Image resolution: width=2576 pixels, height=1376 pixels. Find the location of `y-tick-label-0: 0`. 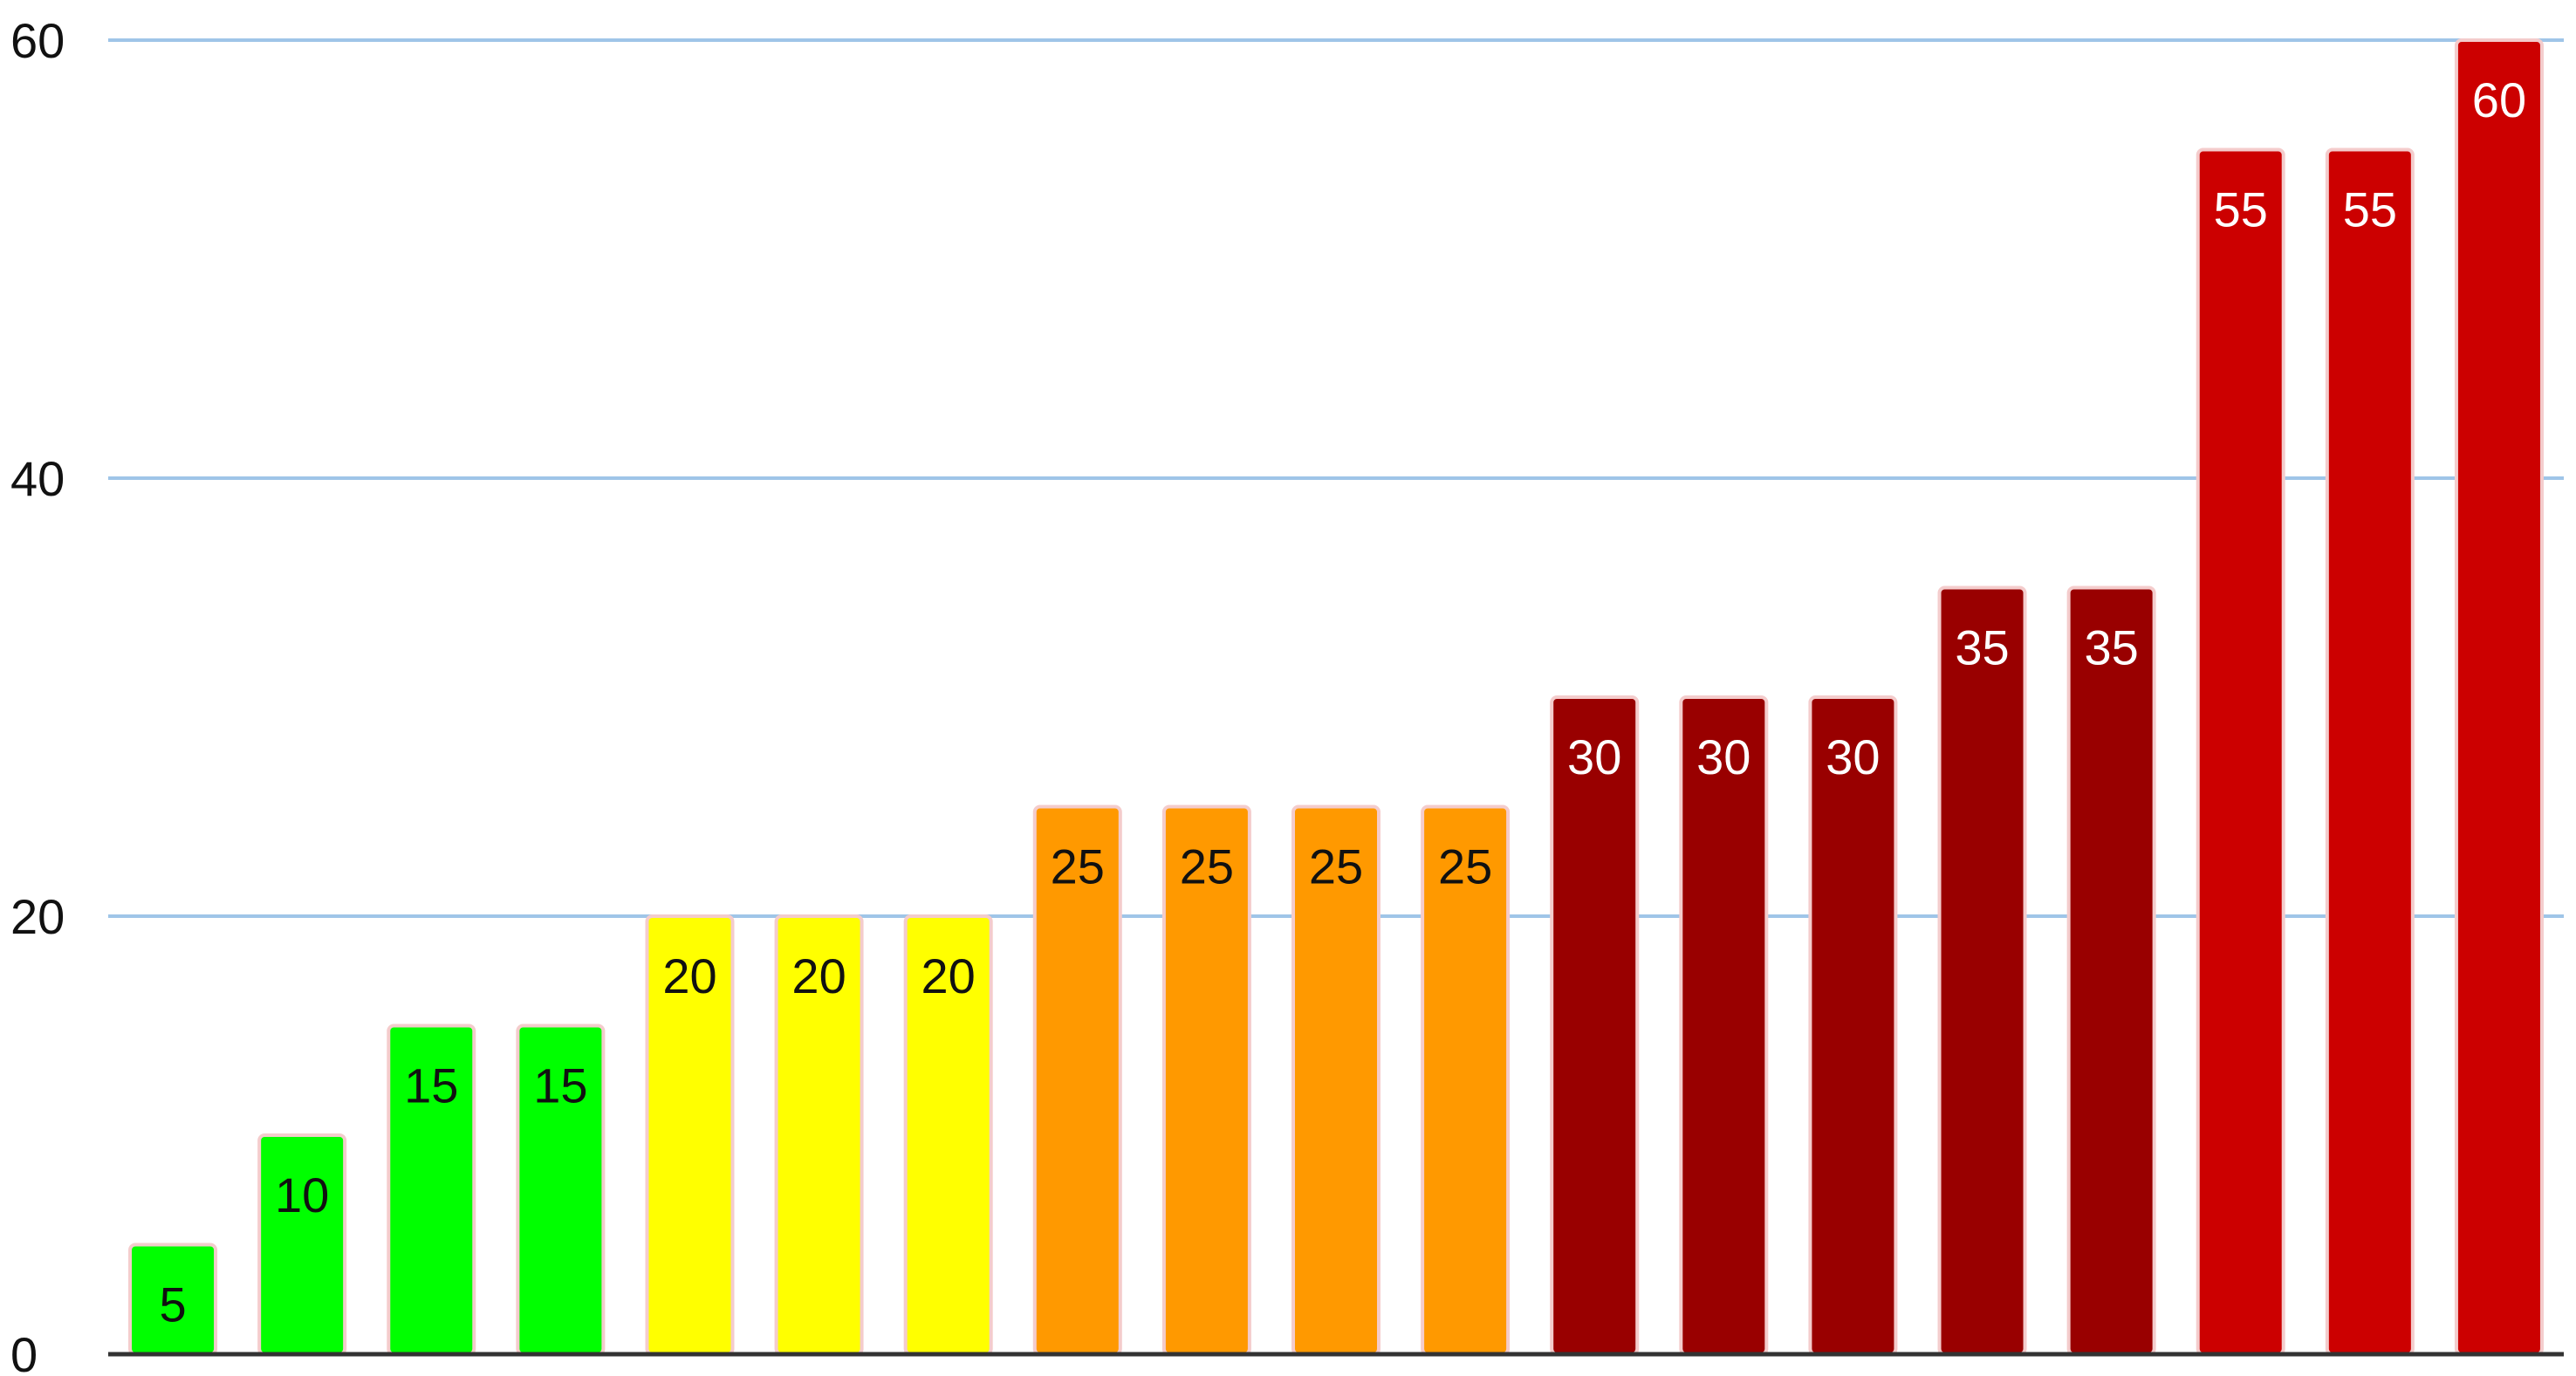

y-tick-label-0: 0 is located at coordinates (24, 1352).